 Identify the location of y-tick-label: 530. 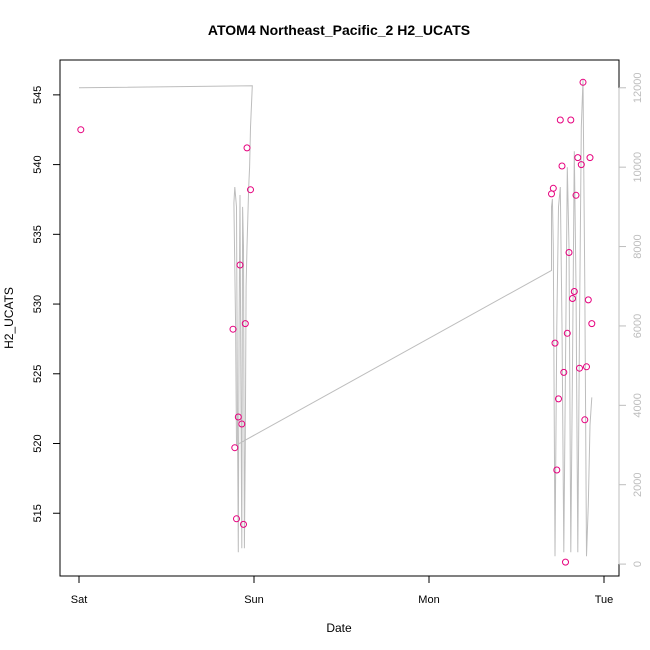
(38, 304).